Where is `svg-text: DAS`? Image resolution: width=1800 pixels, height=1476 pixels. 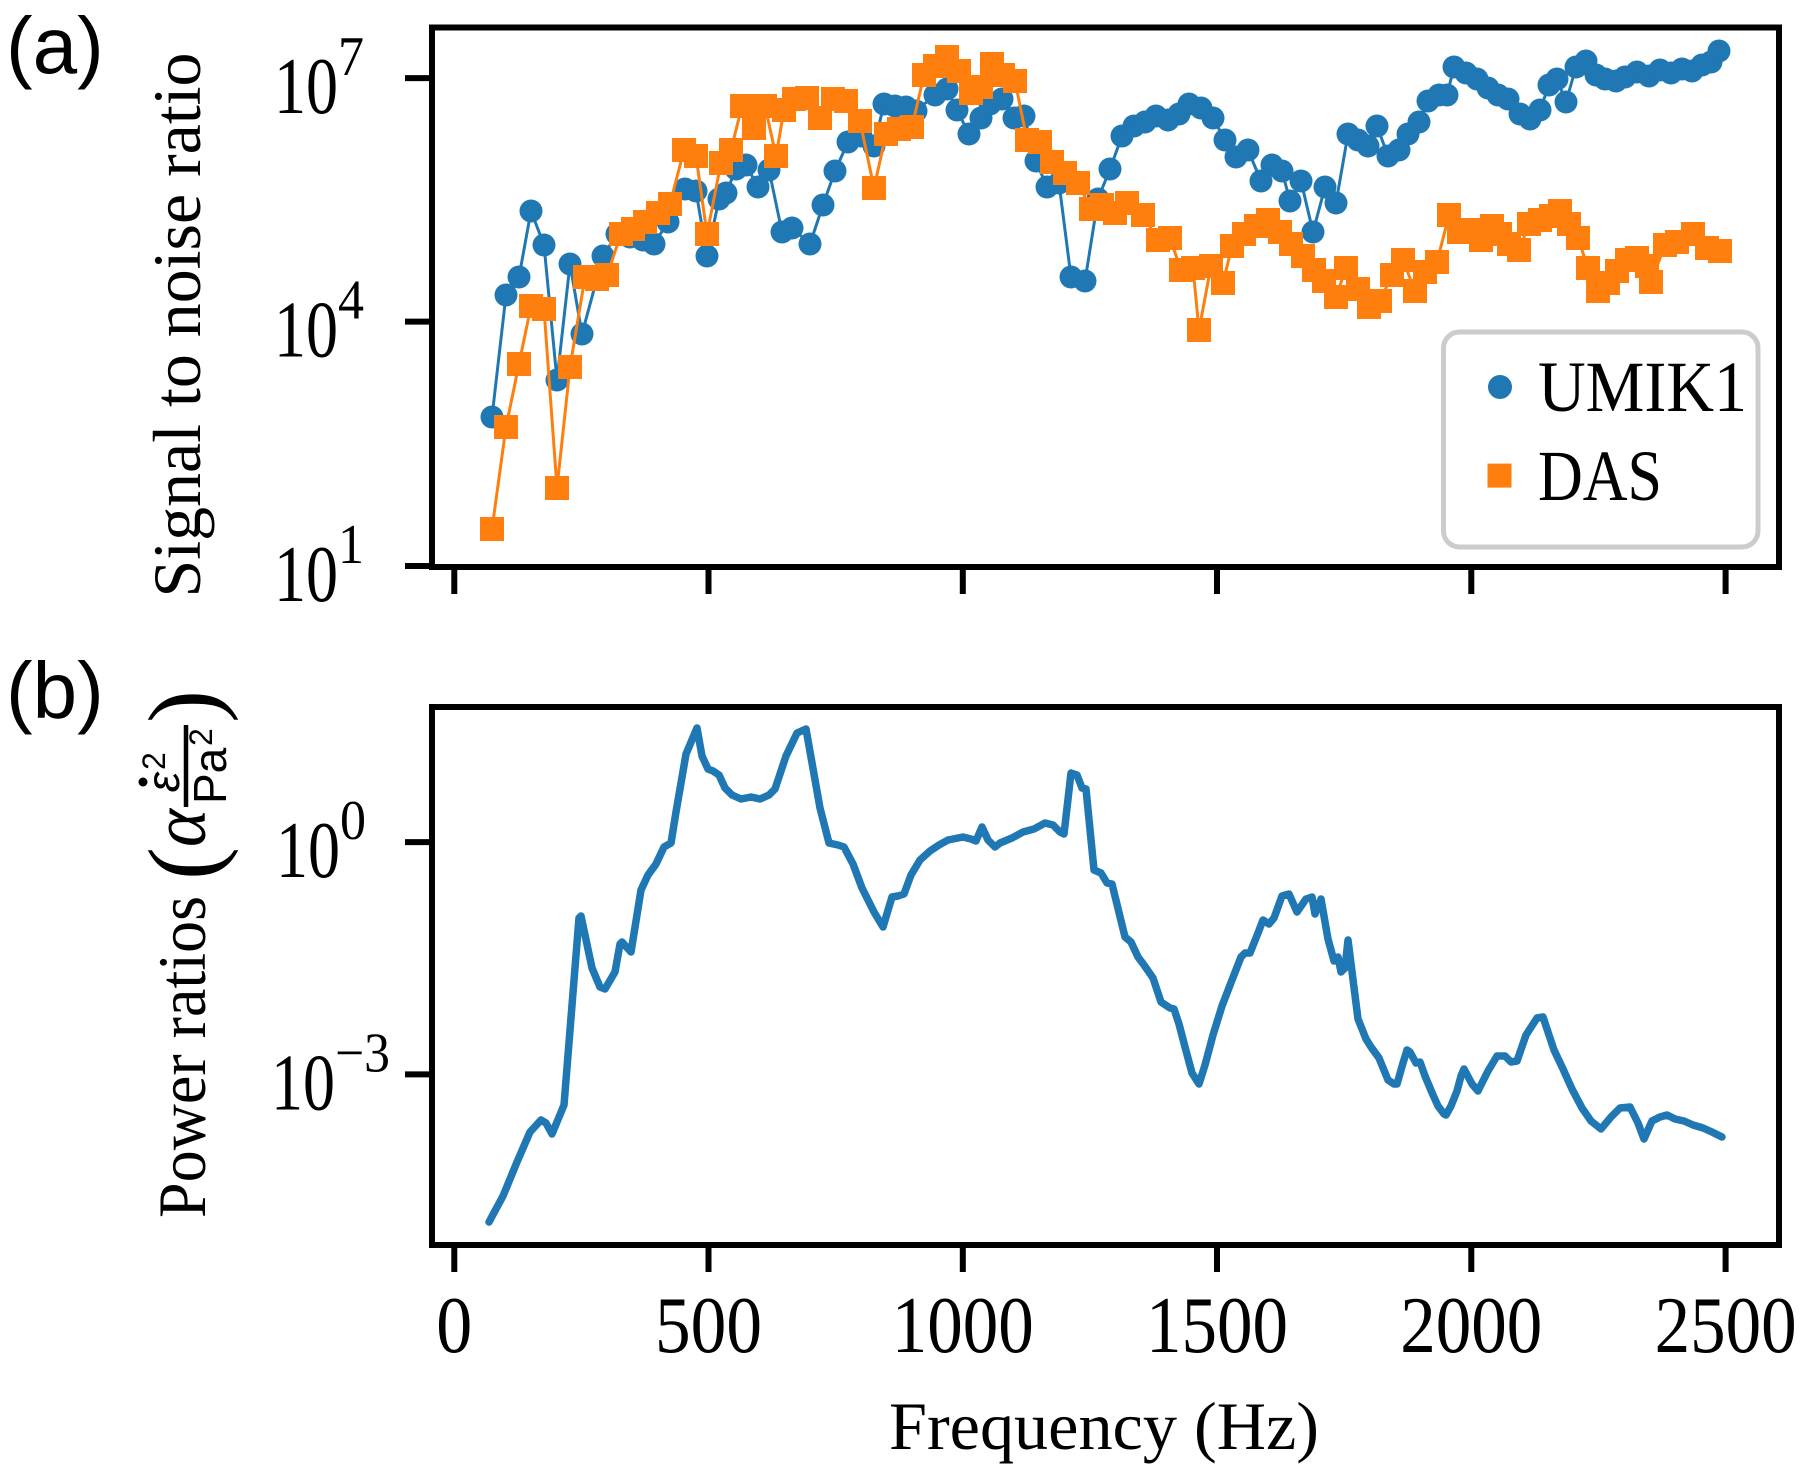
svg-text: DAS is located at coordinates (1600, 476).